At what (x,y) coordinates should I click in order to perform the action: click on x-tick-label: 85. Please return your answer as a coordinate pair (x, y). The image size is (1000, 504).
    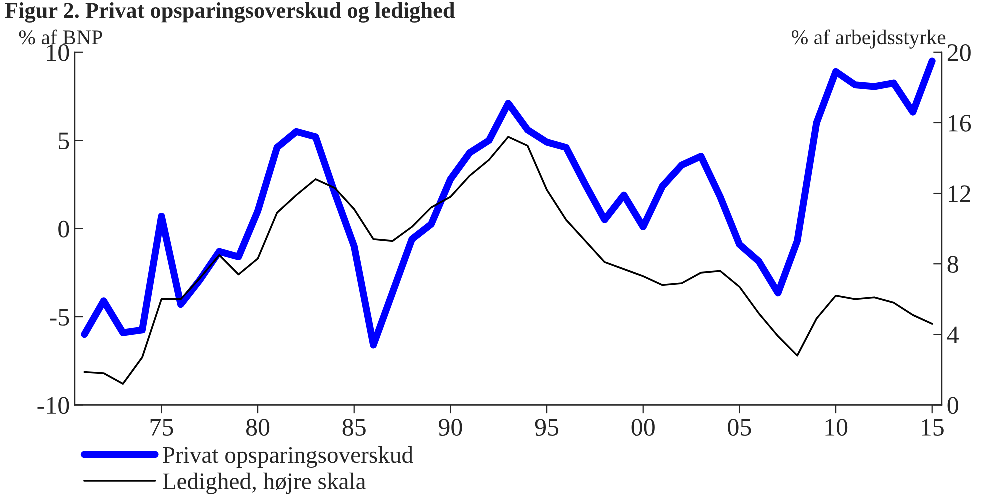
    Looking at the image, I should click on (354, 427).